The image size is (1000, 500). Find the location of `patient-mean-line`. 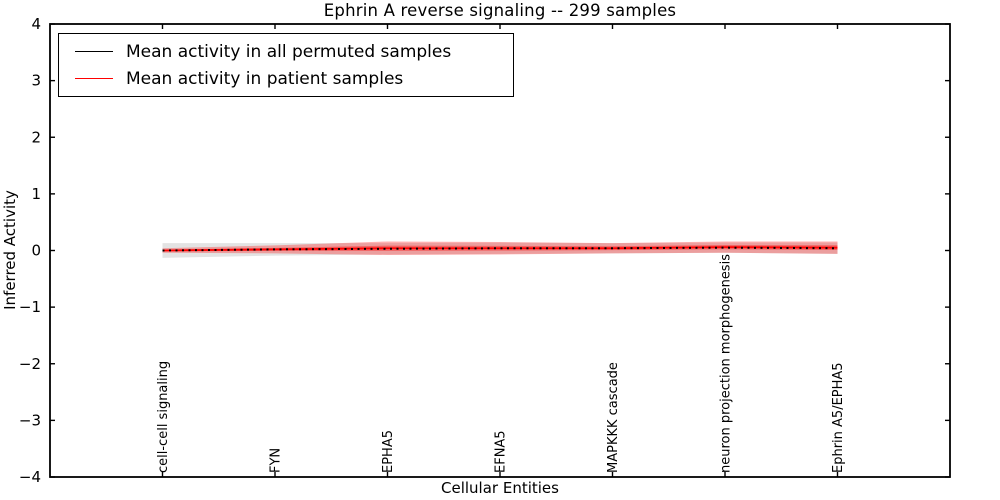

patient-mean-line is located at coordinates (500, 249).